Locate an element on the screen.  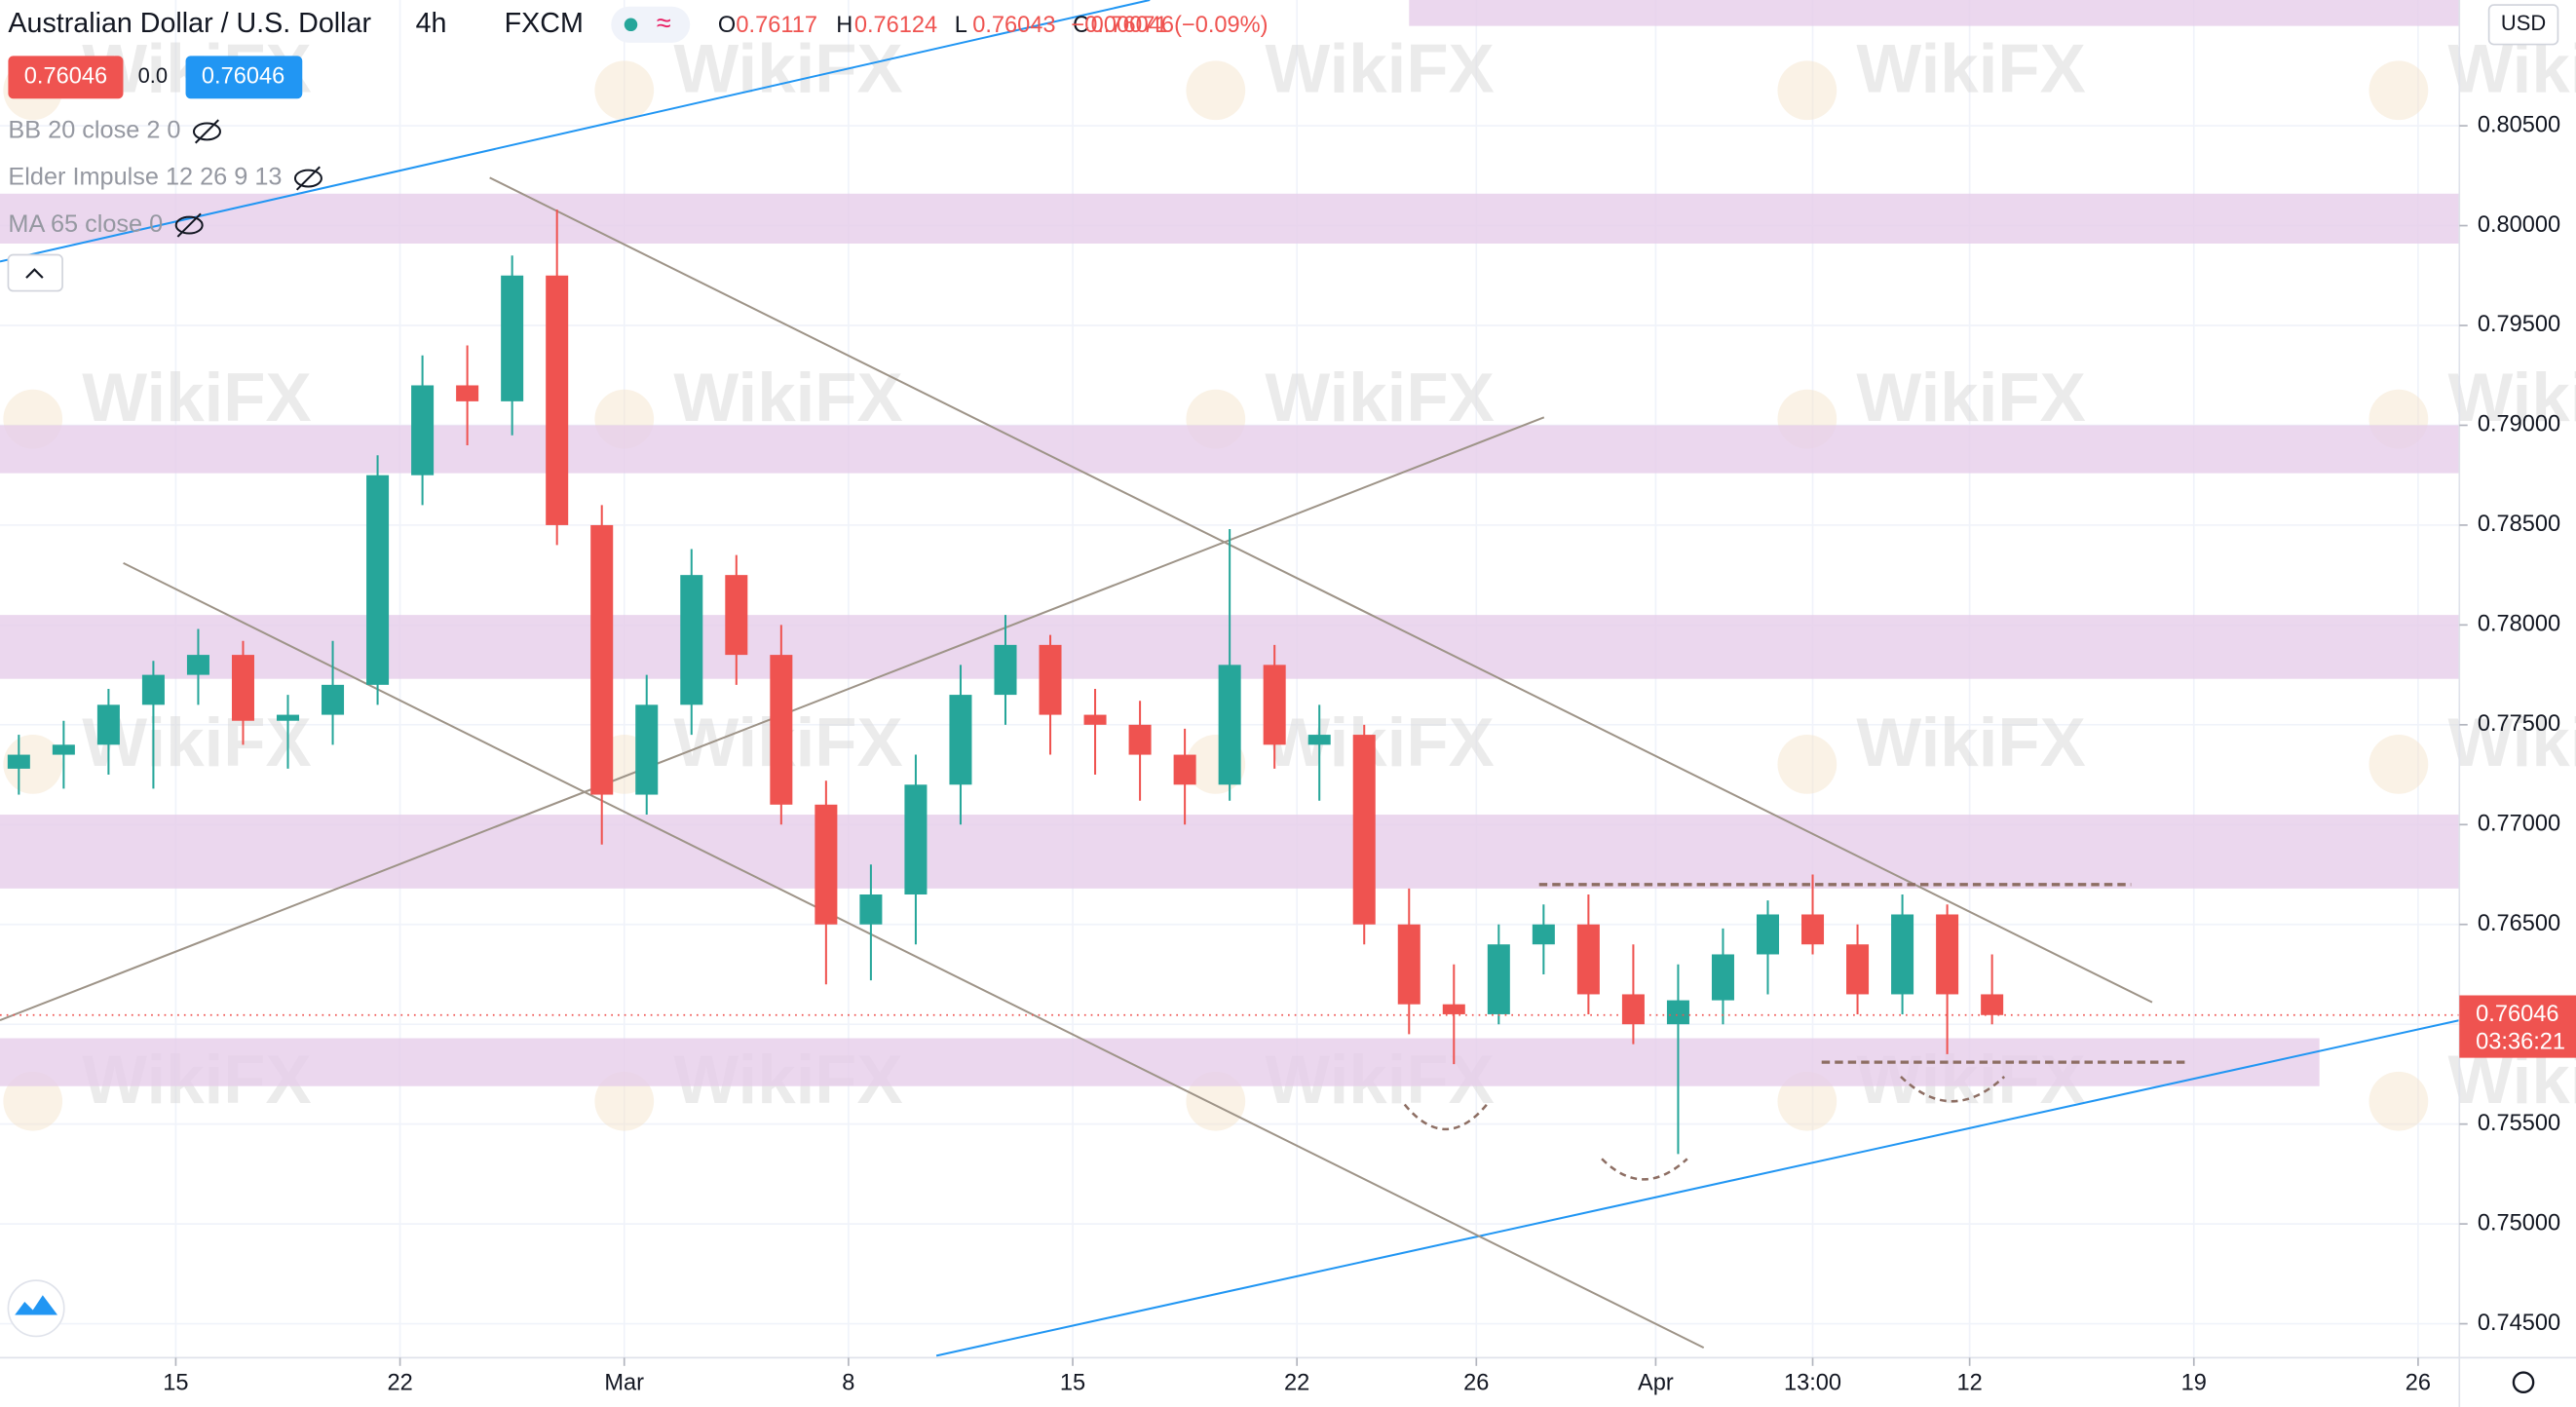
delay-icon: ≈ is located at coordinates (664, 22).